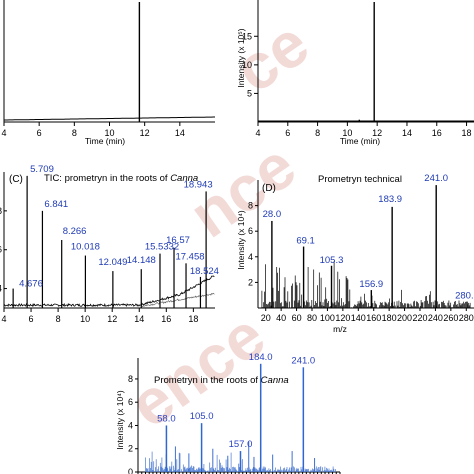 This screenshot has width=474, height=474. I want to click on x-tick-label: 60, so click(297, 318).